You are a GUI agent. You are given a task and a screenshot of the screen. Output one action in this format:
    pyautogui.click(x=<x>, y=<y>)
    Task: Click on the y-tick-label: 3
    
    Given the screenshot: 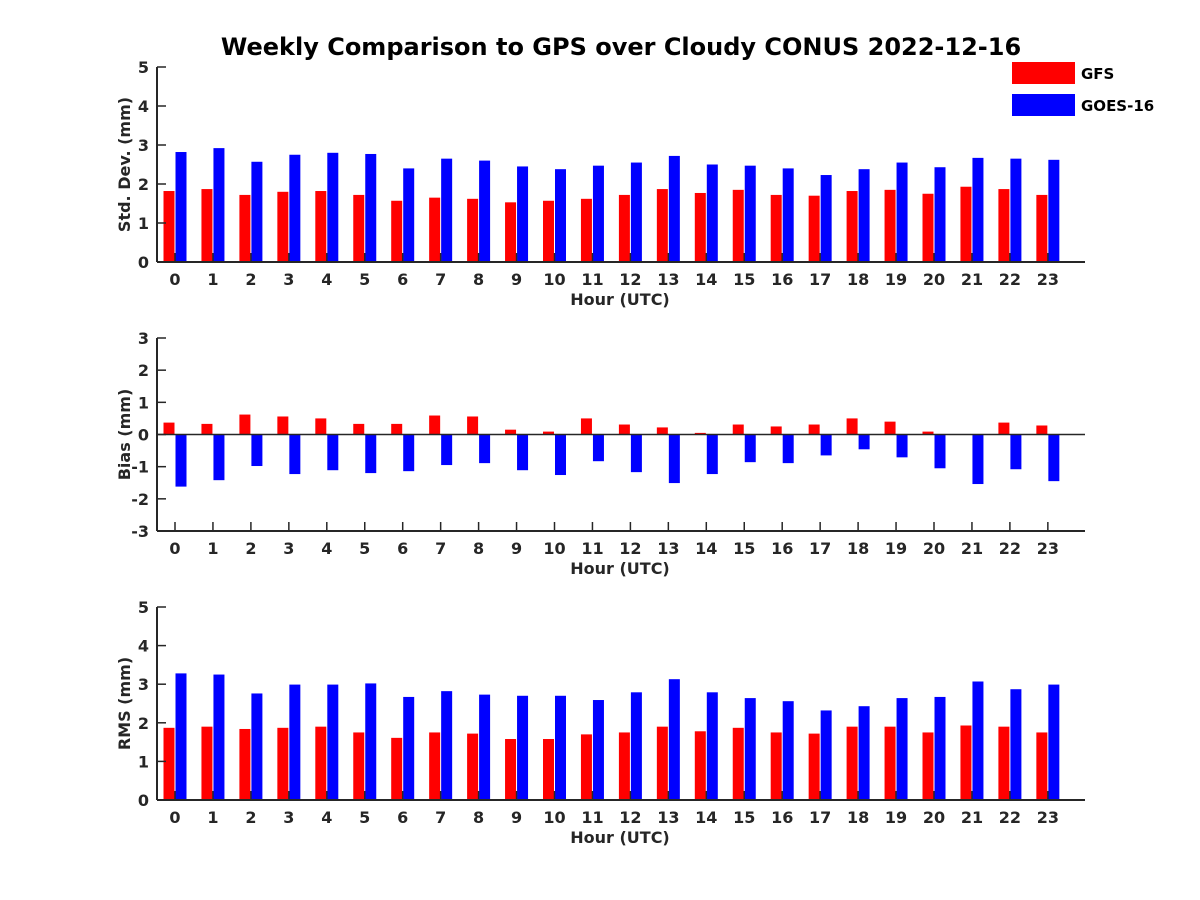 What is the action you would take?
    pyautogui.click(x=143, y=145)
    